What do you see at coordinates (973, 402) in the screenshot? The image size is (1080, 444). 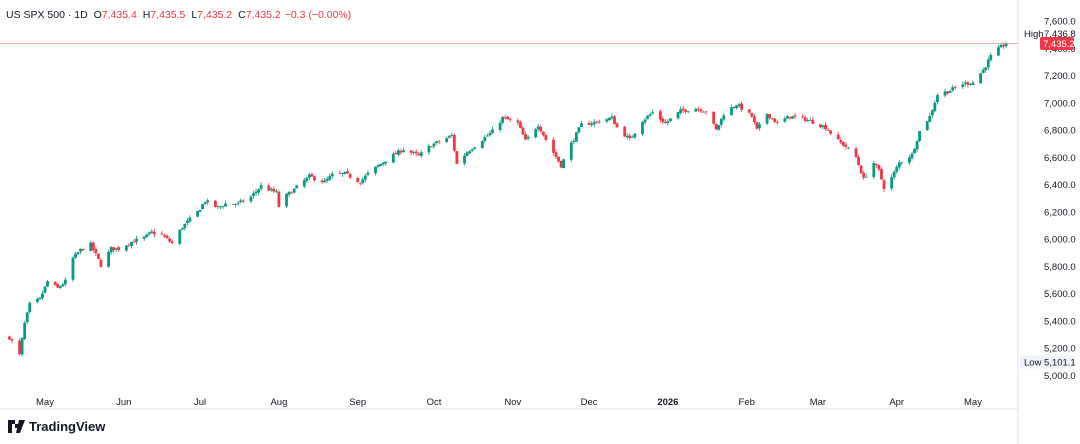 I see `x-tick-label: May` at bounding box center [973, 402].